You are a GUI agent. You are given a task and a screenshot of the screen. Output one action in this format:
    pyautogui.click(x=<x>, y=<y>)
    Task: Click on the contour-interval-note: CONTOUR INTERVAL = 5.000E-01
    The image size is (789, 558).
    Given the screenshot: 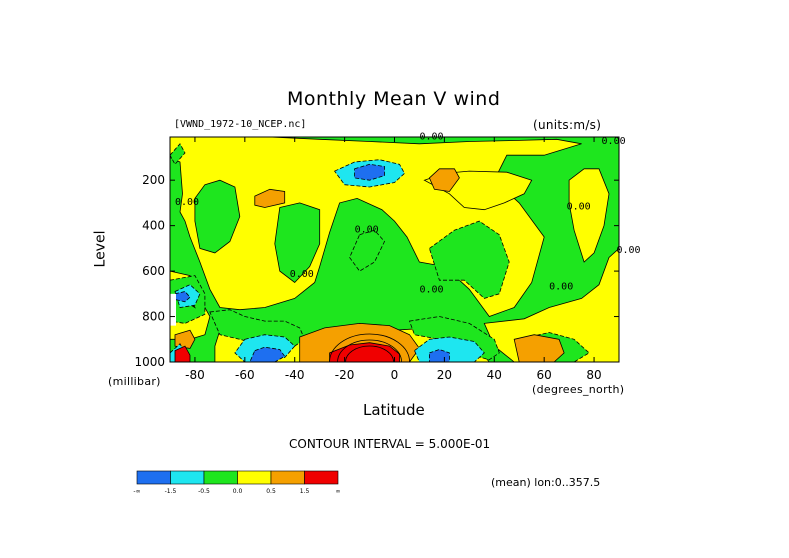 What is the action you would take?
    pyautogui.click(x=390, y=444)
    